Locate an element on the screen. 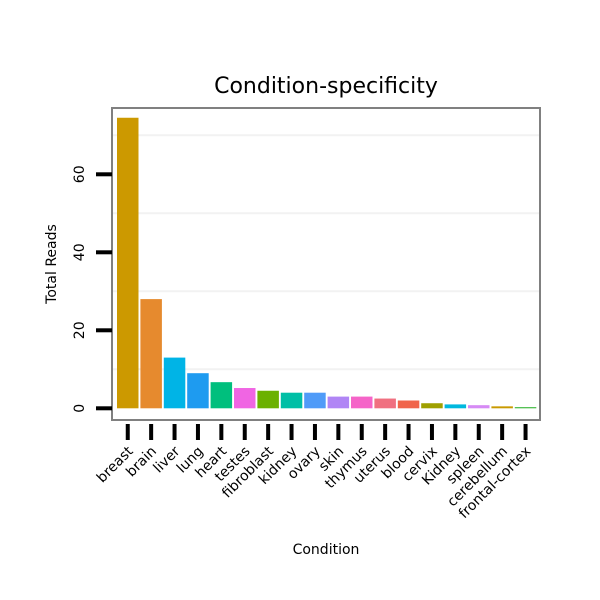  bar-blood is located at coordinates (408, 404).